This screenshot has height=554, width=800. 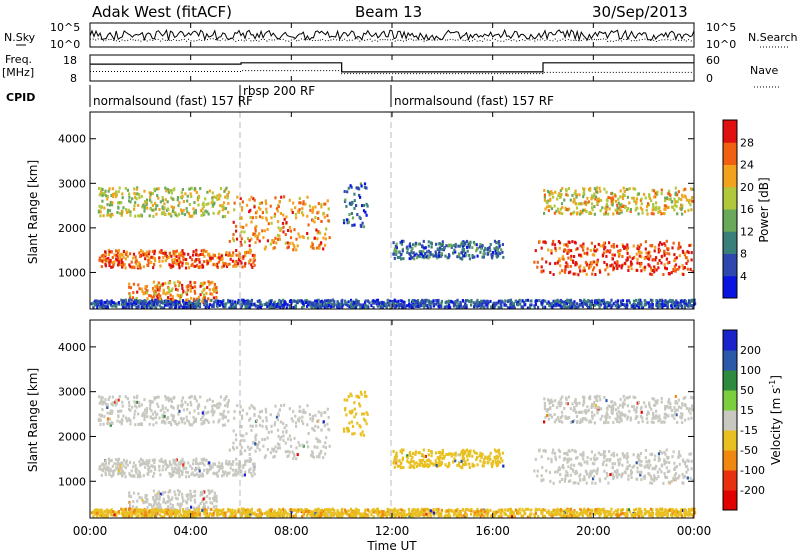 What do you see at coordinates (709, 78) in the screenshot?
I see `nave-tick-bottom: 0` at bounding box center [709, 78].